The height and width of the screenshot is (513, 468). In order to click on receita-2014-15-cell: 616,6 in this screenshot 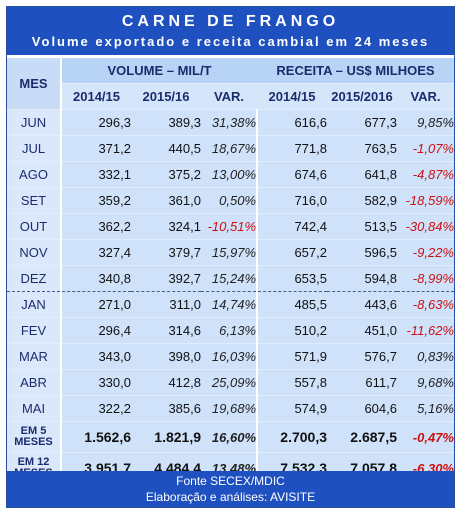, I will do `click(291, 122)`.